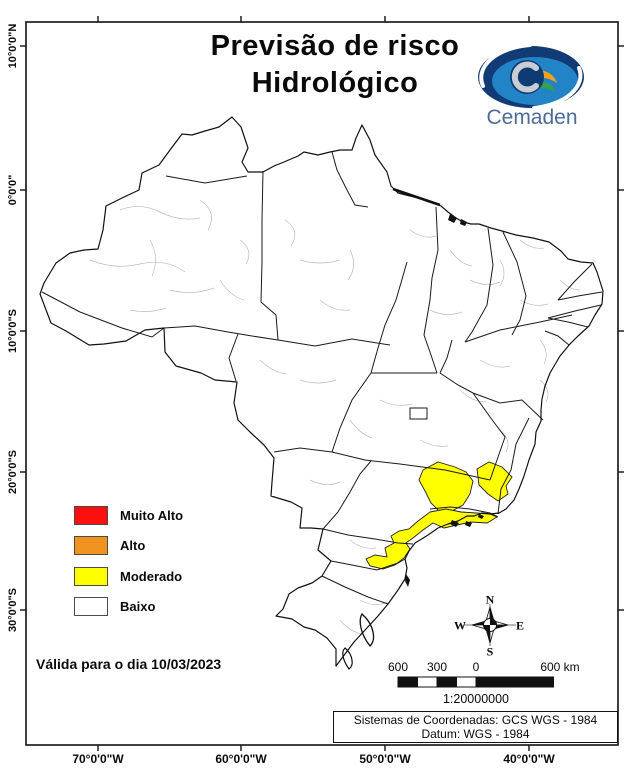 The height and width of the screenshot is (768, 642). Describe the element at coordinates (490, 625) in the screenshot. I see `compass-rose-icon` at that location.